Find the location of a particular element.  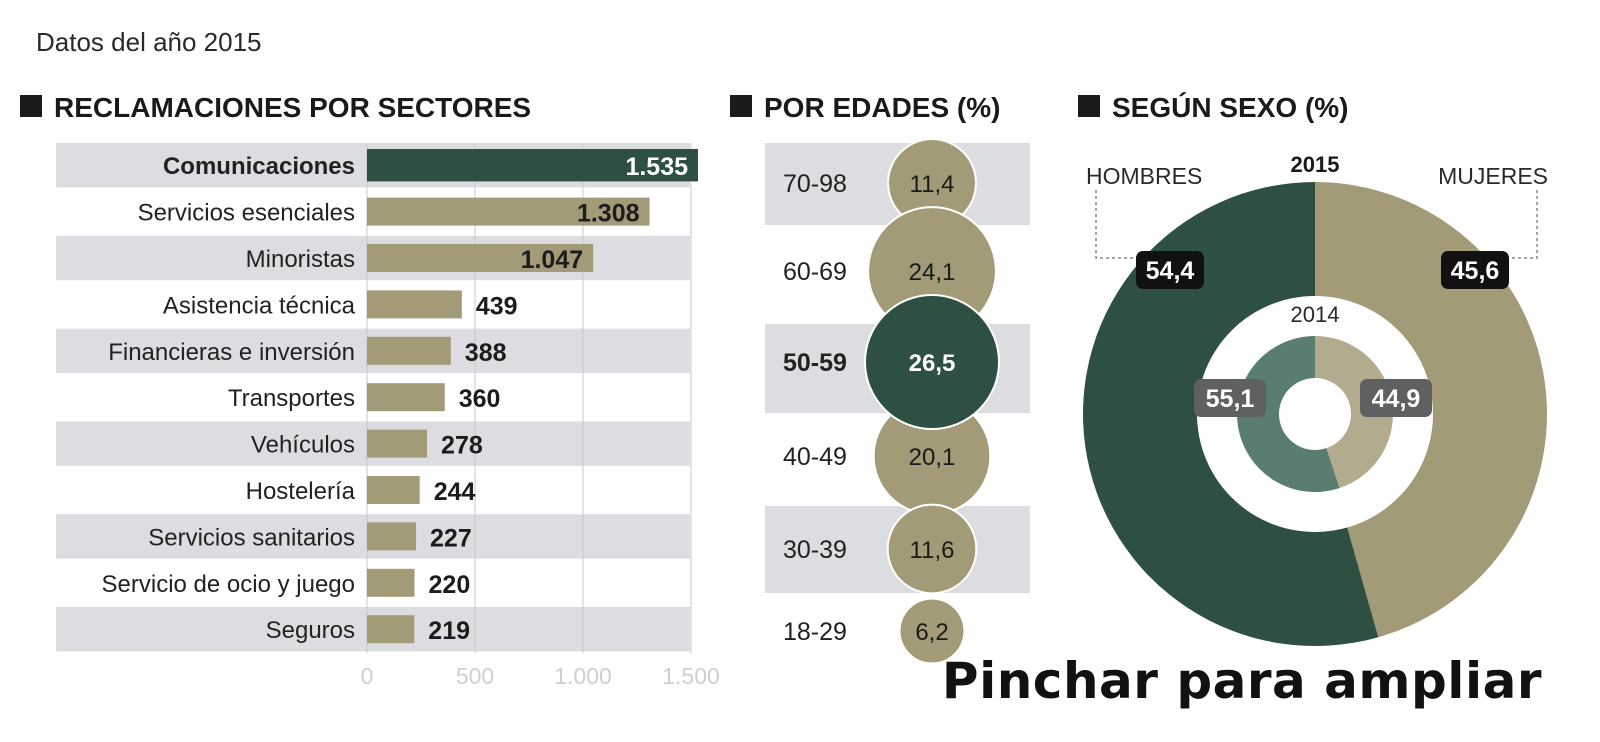

category-label: Servicios esenciales is located at coordinates (246, 213).